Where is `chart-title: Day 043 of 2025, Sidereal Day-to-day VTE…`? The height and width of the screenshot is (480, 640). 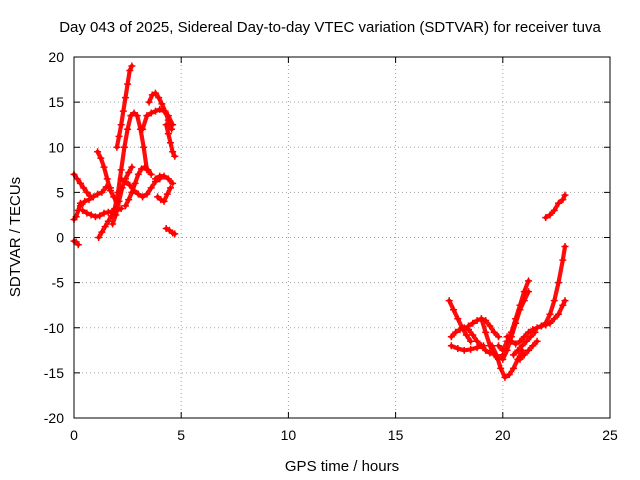 chart-title: Day 043 of 2025, Sidereal Day-to-day VTE… is located at coordinates (330, 27).